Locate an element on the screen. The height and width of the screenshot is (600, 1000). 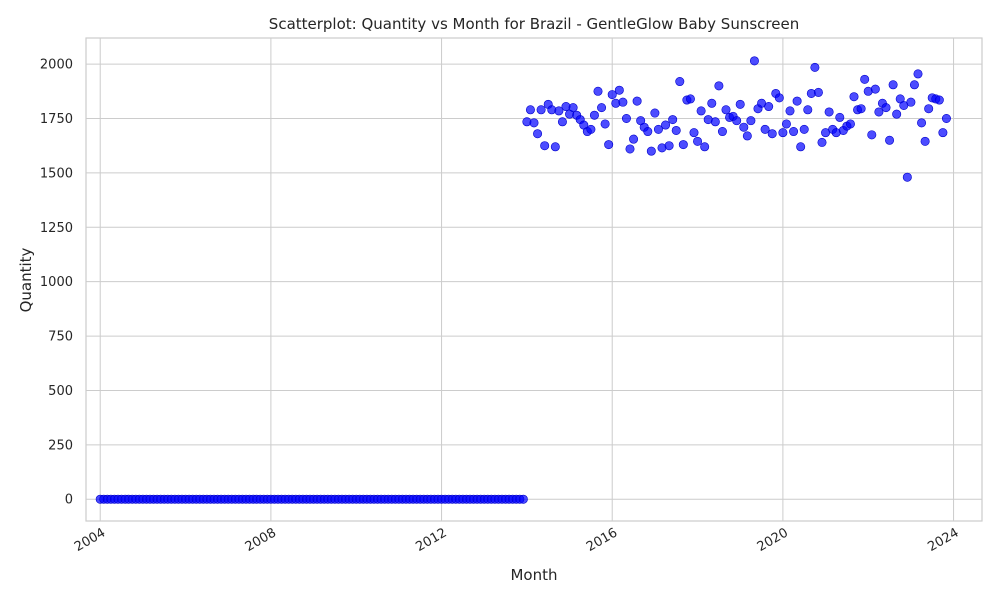
y-tick-label: 1250 is located at coordinates (56, 228).